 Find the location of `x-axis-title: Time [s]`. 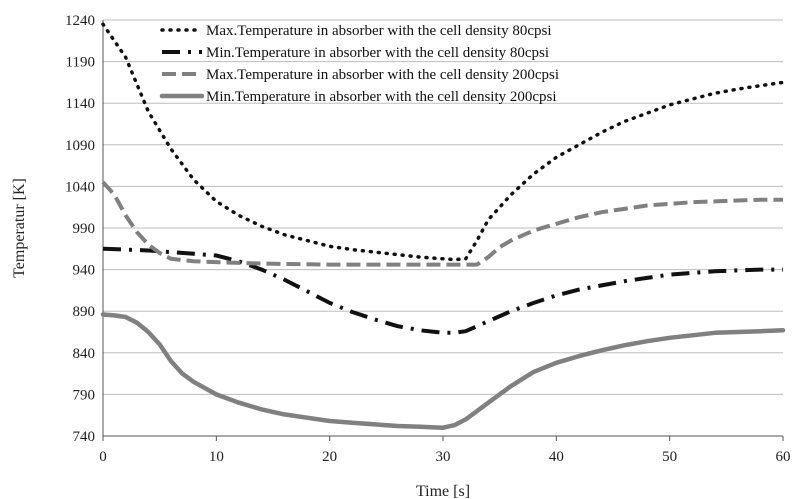

x-axis-title: Time [s] is located at coordinates (443, 491).